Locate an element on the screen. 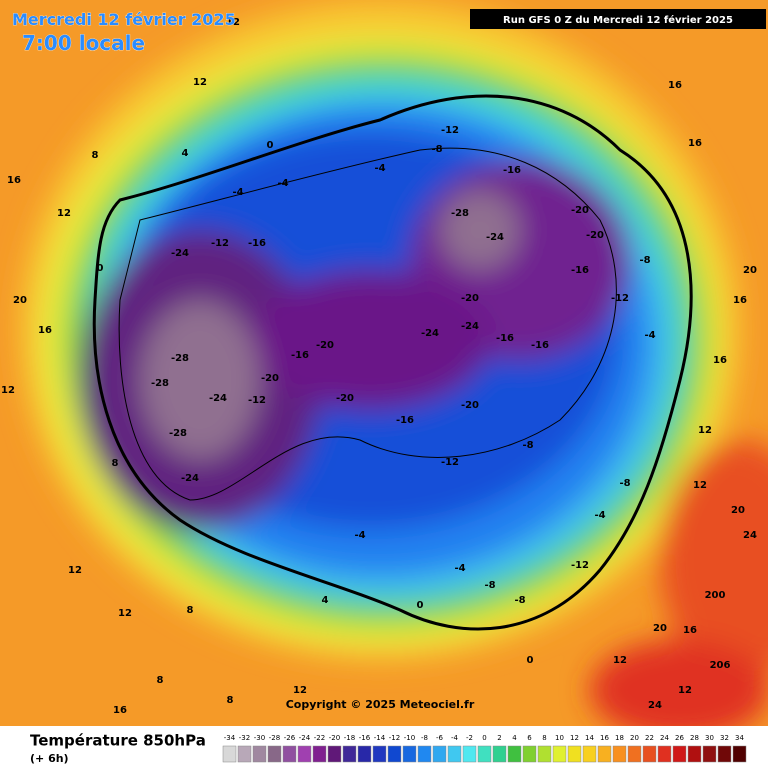  colorbar-tick-label: -10 is located at coordinates (409, 738).